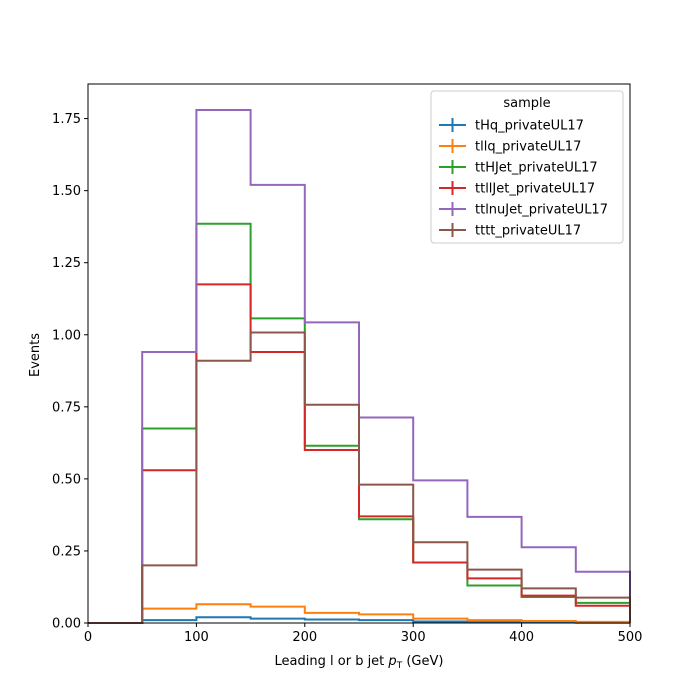 Image resolution: width=700 pixels, height=700 pixels. I want to click on legend-label: tHq_privateUL17, so click(529, 126).